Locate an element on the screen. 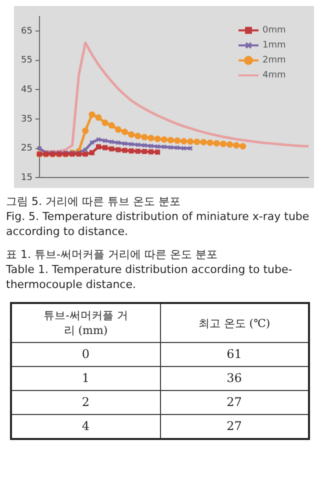 The width and height of the screenshot is (322, 492). text: Table 1. Temperature distribution according to tube-thermocouple distance. is located at coordinates (150, 277).